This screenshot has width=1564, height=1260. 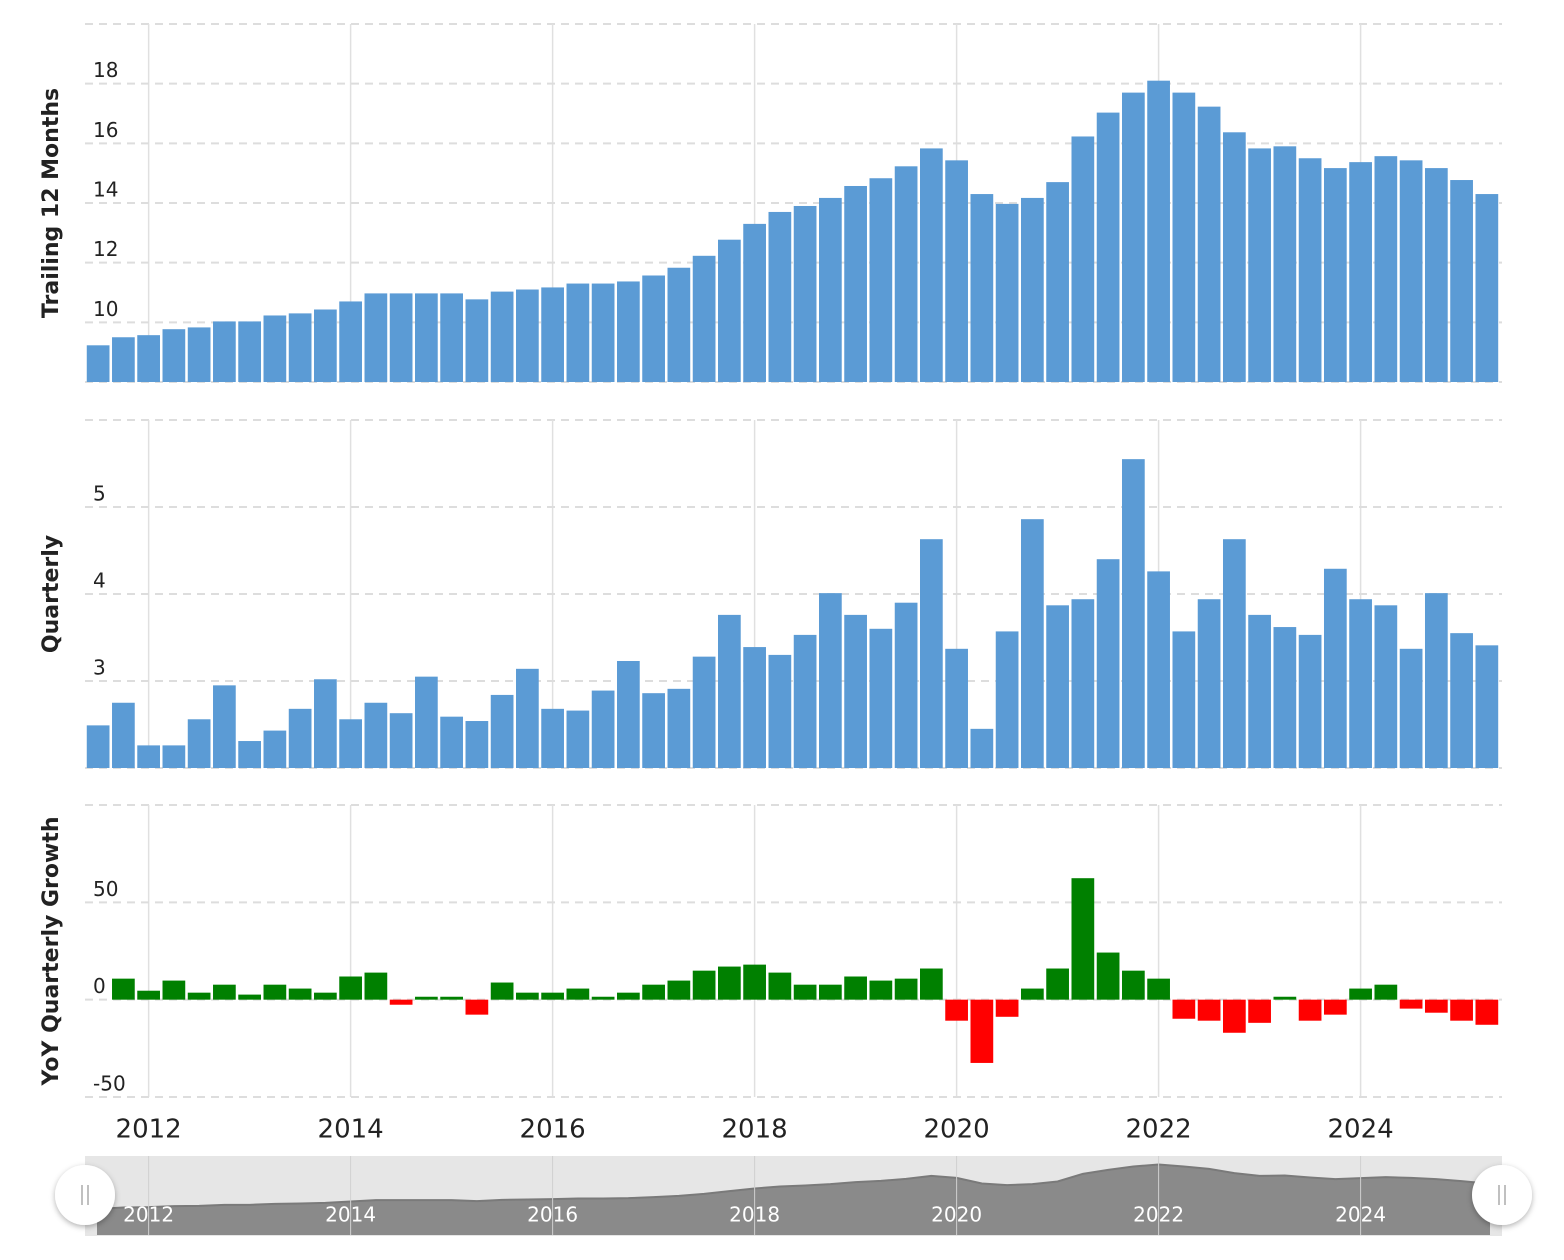 I want to click on navigator-label: 2024, so click(x=1360, y=1215).